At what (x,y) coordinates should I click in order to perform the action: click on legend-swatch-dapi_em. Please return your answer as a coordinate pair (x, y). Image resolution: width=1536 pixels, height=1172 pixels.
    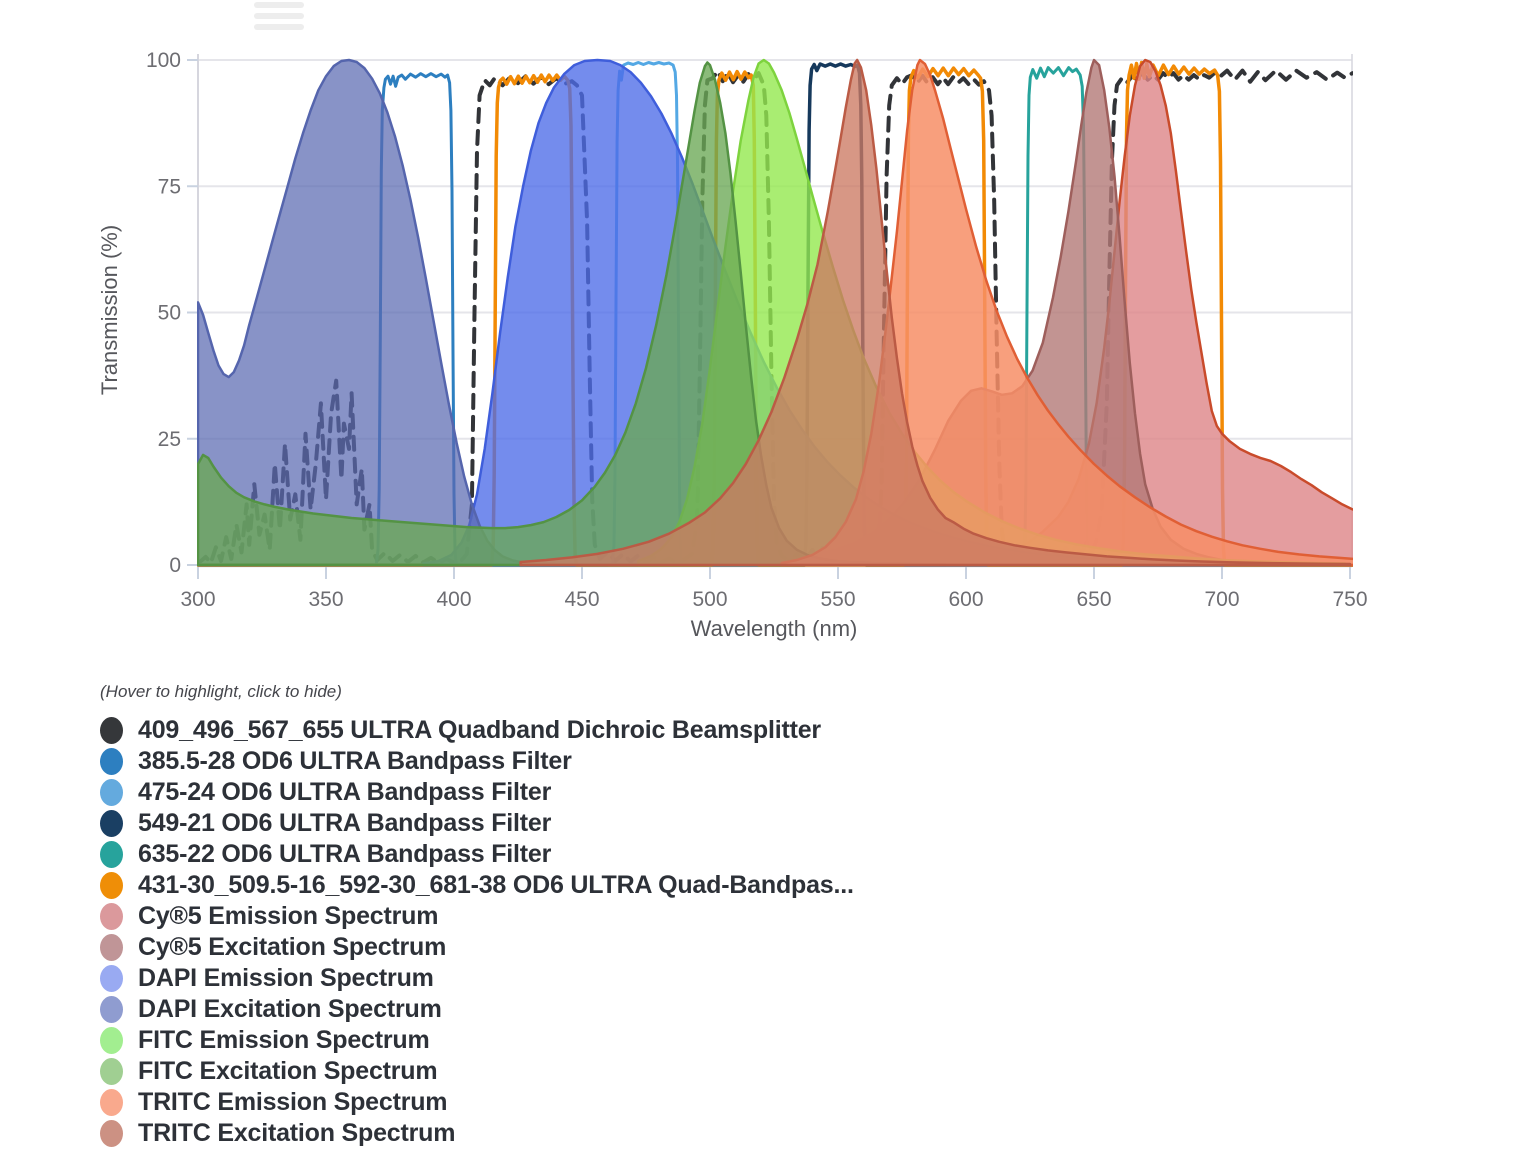
    Looking at the image, I should click on (111, 978).